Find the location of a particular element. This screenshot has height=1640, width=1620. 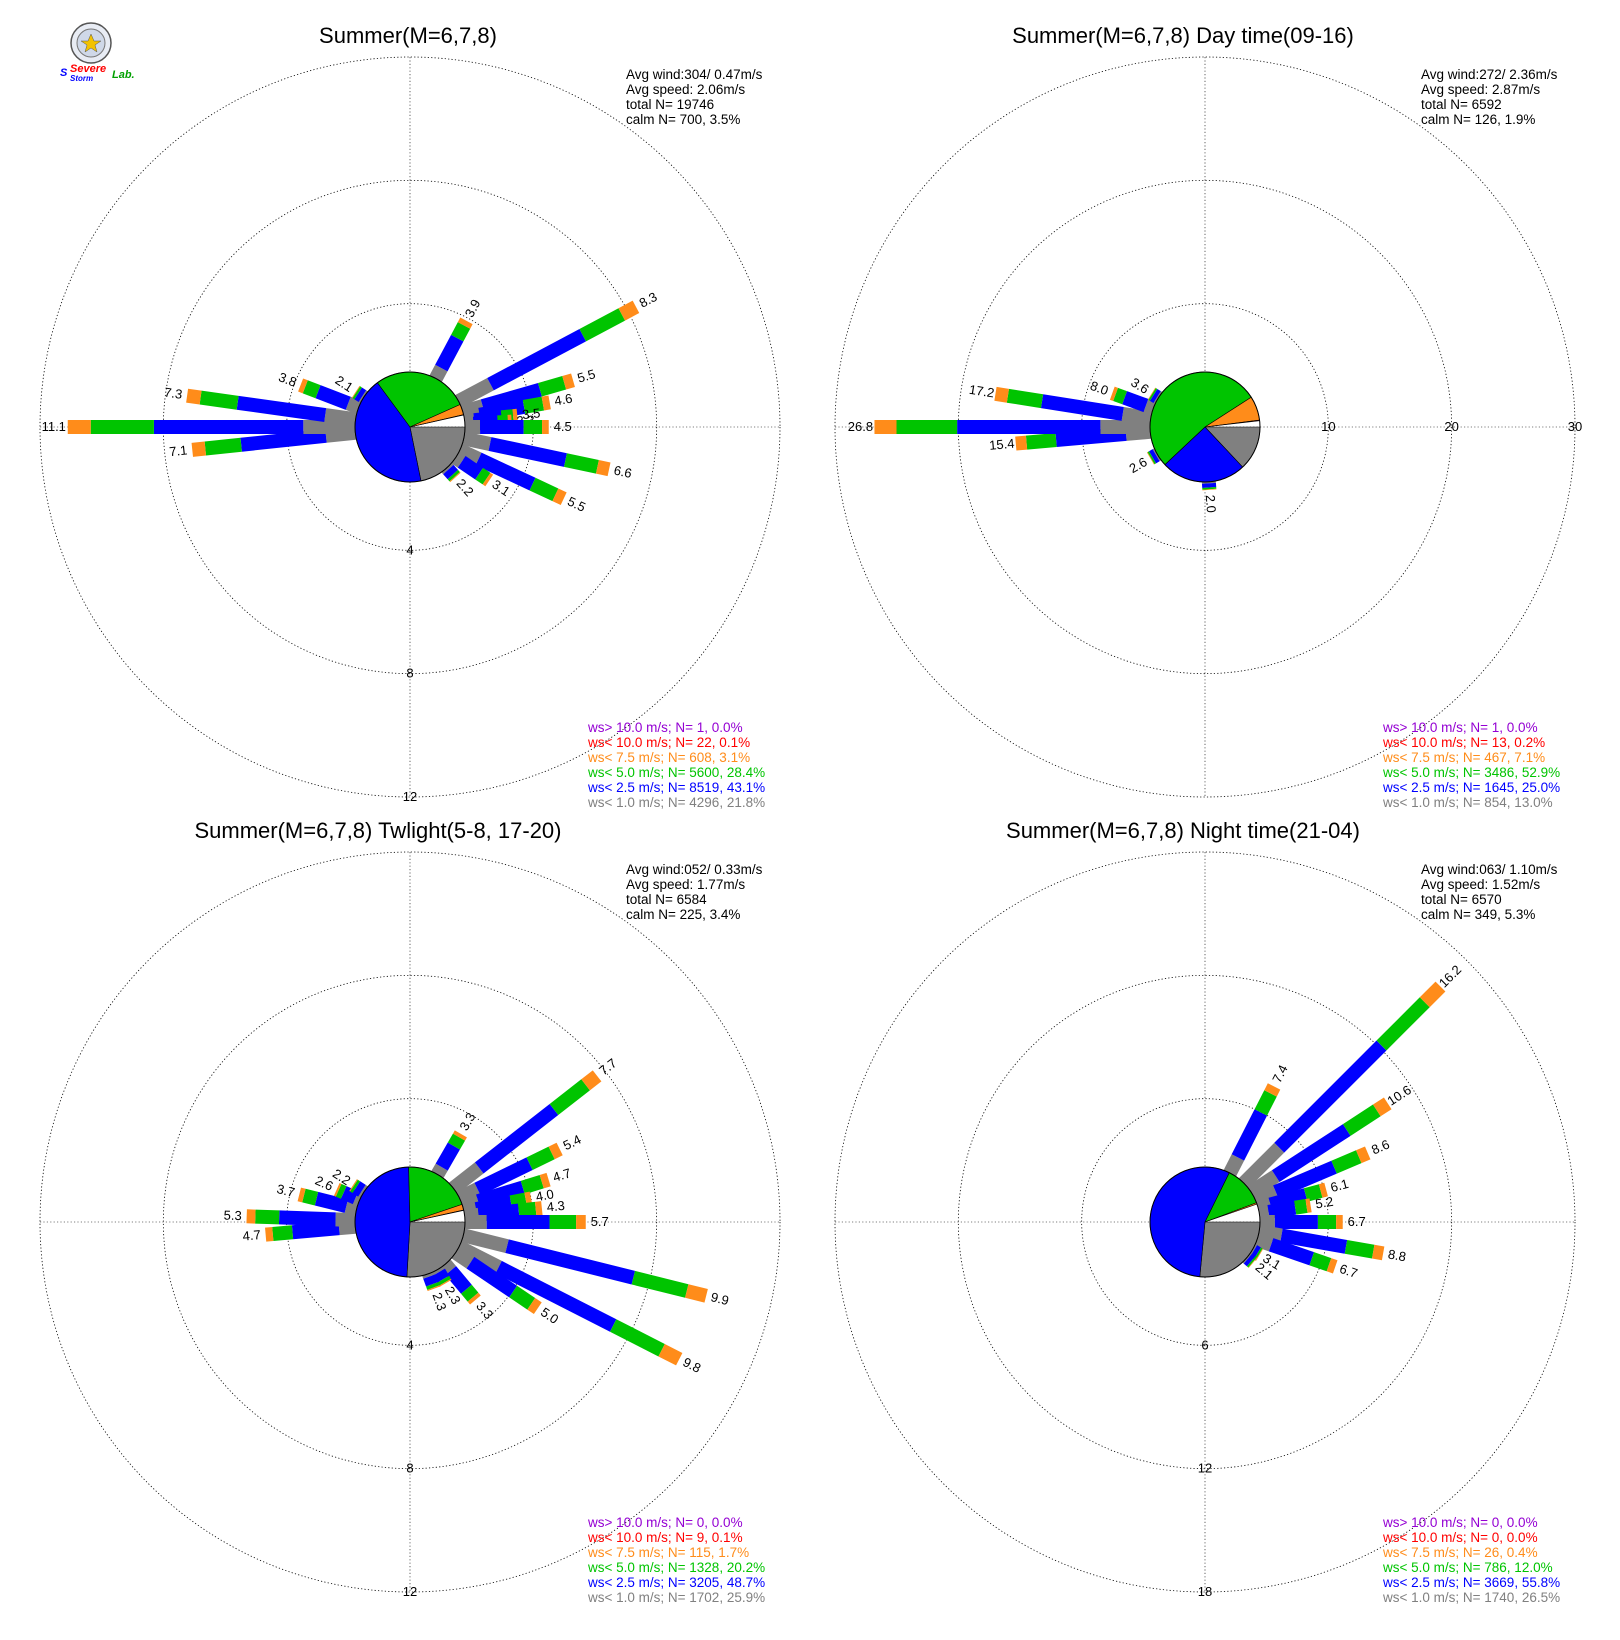

bar-value-label: 7.3 is located at coordinates (173, 393).